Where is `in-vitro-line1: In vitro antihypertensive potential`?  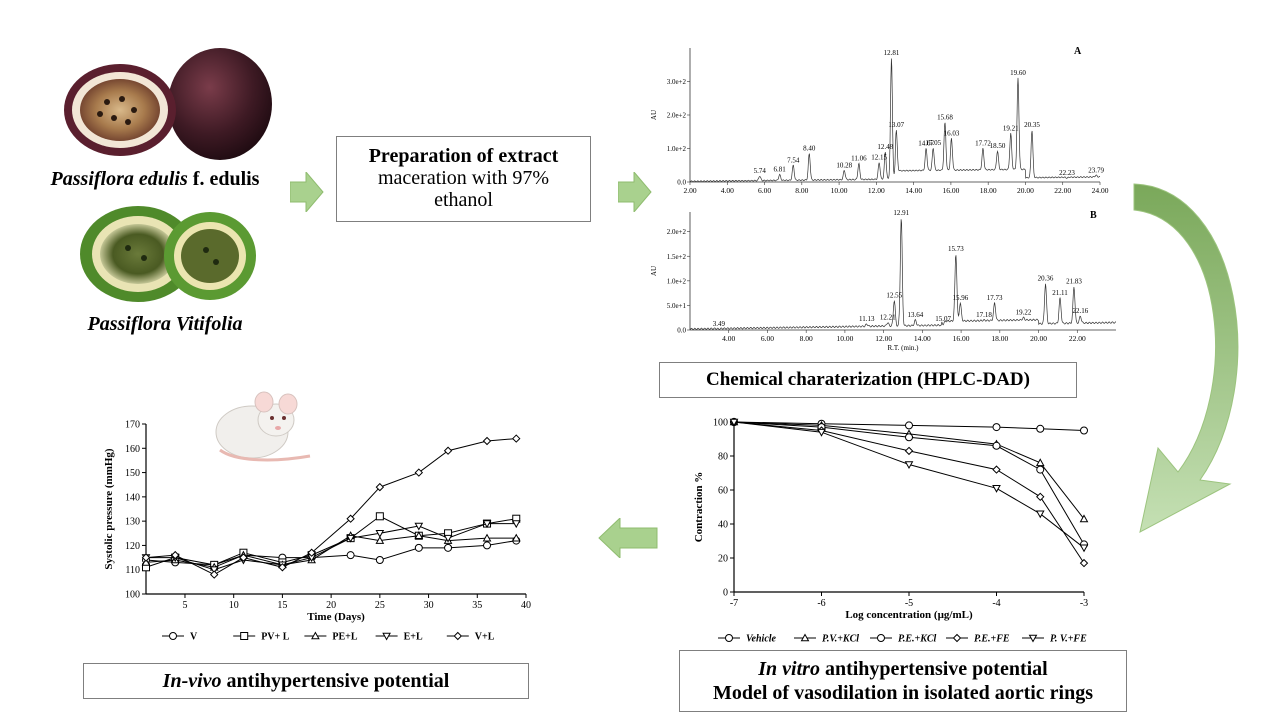 in-vitro-line1: In vitro antihypertensive potential is located at coordinates (903, 669).